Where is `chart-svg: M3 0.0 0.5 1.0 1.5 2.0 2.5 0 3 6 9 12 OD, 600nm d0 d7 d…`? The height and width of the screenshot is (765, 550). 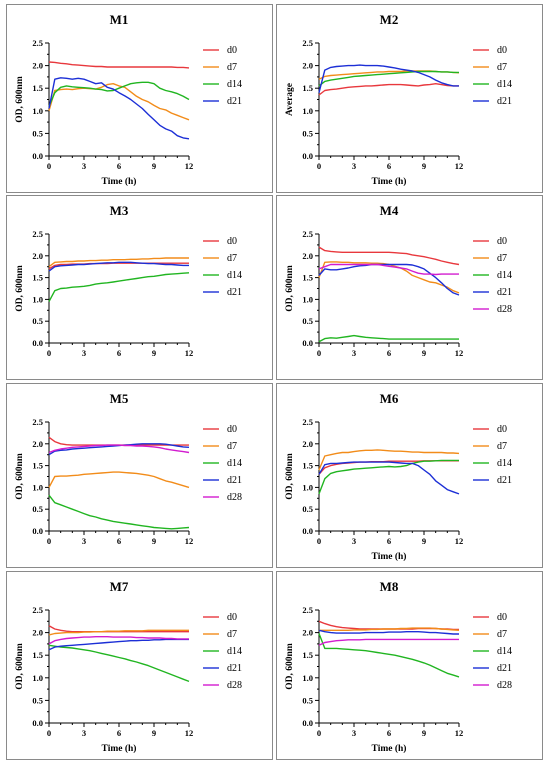 chart-svg: M3 0.0 0.5 1.0 1.5 2.0 2.5 0 3 6 9 12 OD, 600nm d0 d7 d… is located at coordinates (128, 280).